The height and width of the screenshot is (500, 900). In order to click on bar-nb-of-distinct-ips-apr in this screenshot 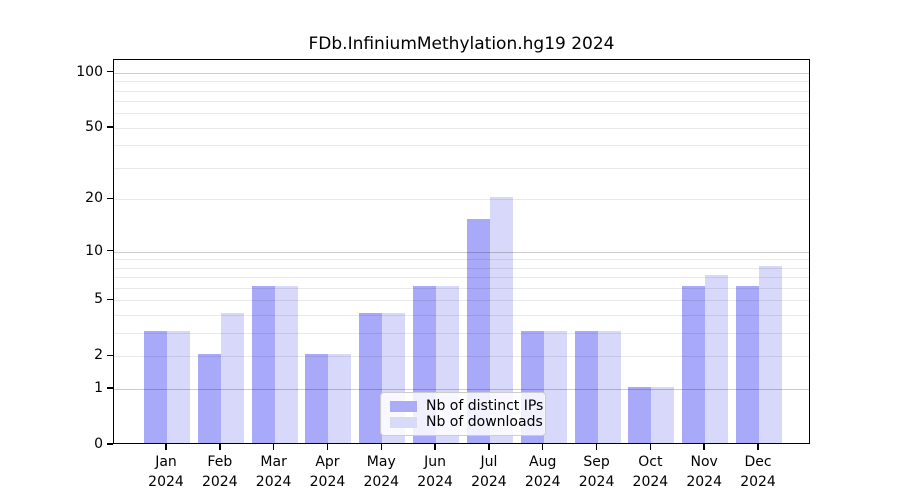, I will do `click(317, 398)`.